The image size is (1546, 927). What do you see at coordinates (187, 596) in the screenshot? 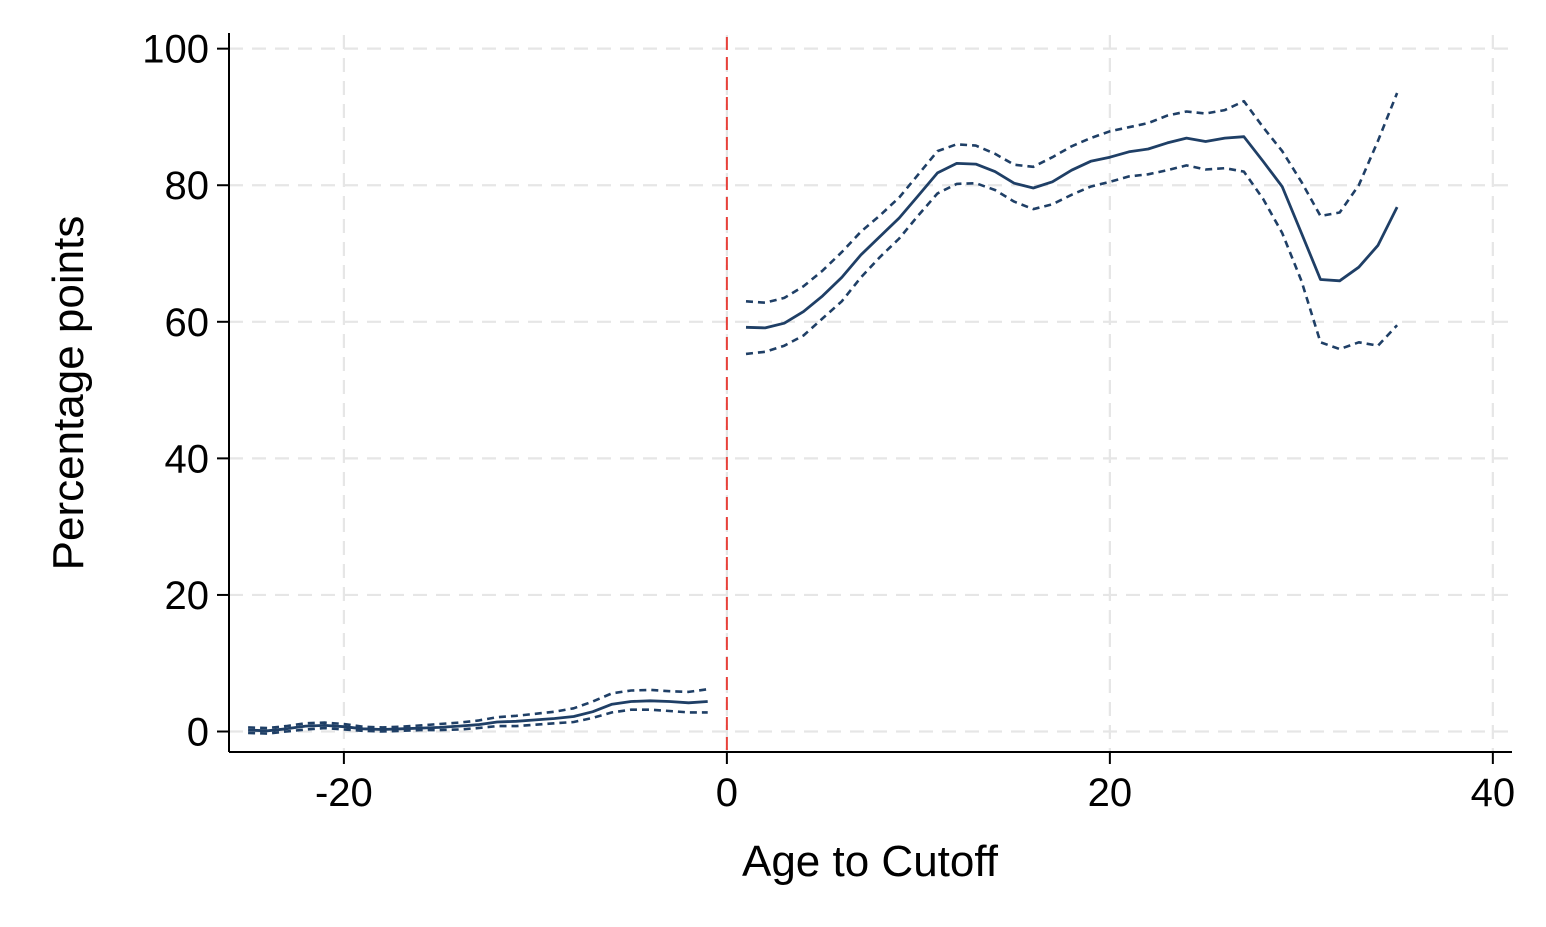
I see `y-tick-label: 20` at bounding box center [187, 596].